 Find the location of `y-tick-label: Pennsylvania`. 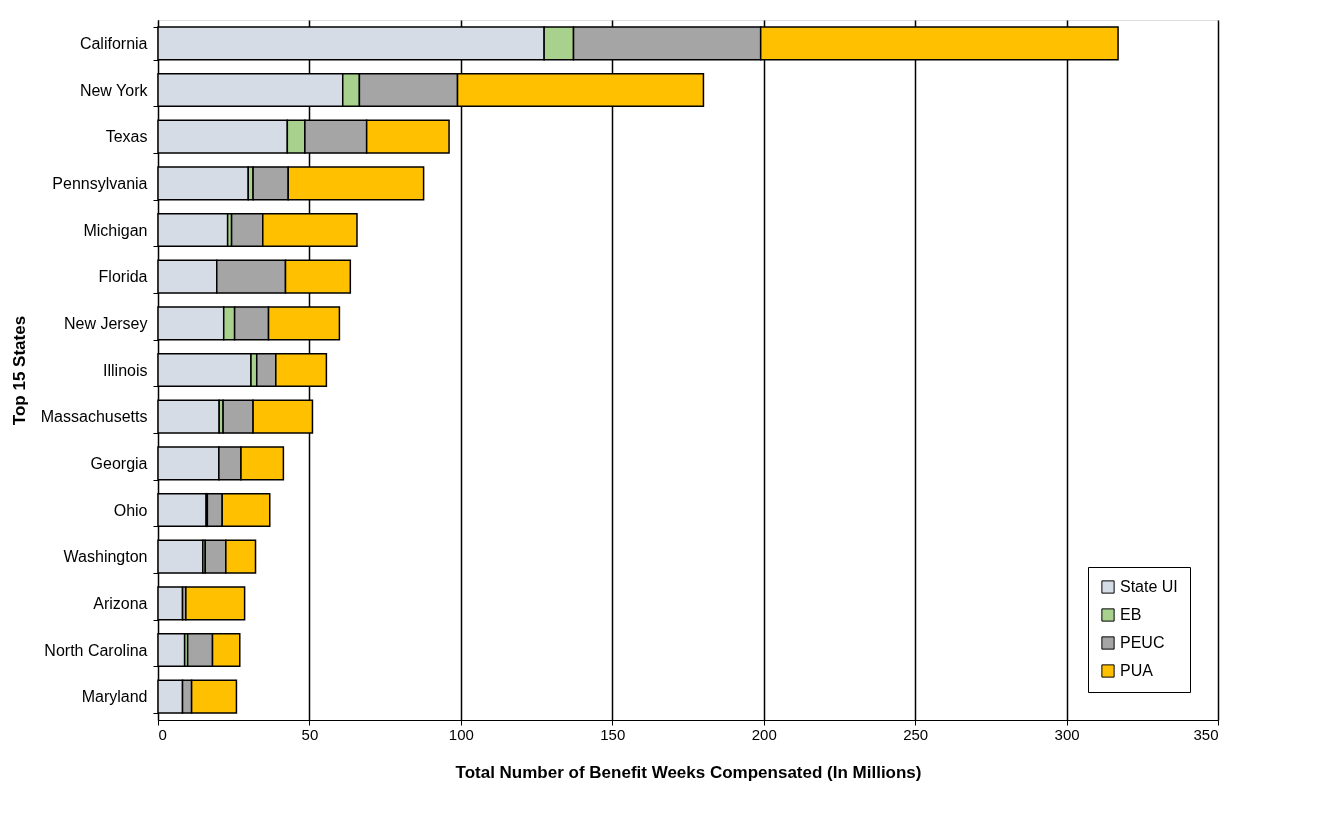

y-tick-label: Pennsylvania is located at coordinates (100, 183).